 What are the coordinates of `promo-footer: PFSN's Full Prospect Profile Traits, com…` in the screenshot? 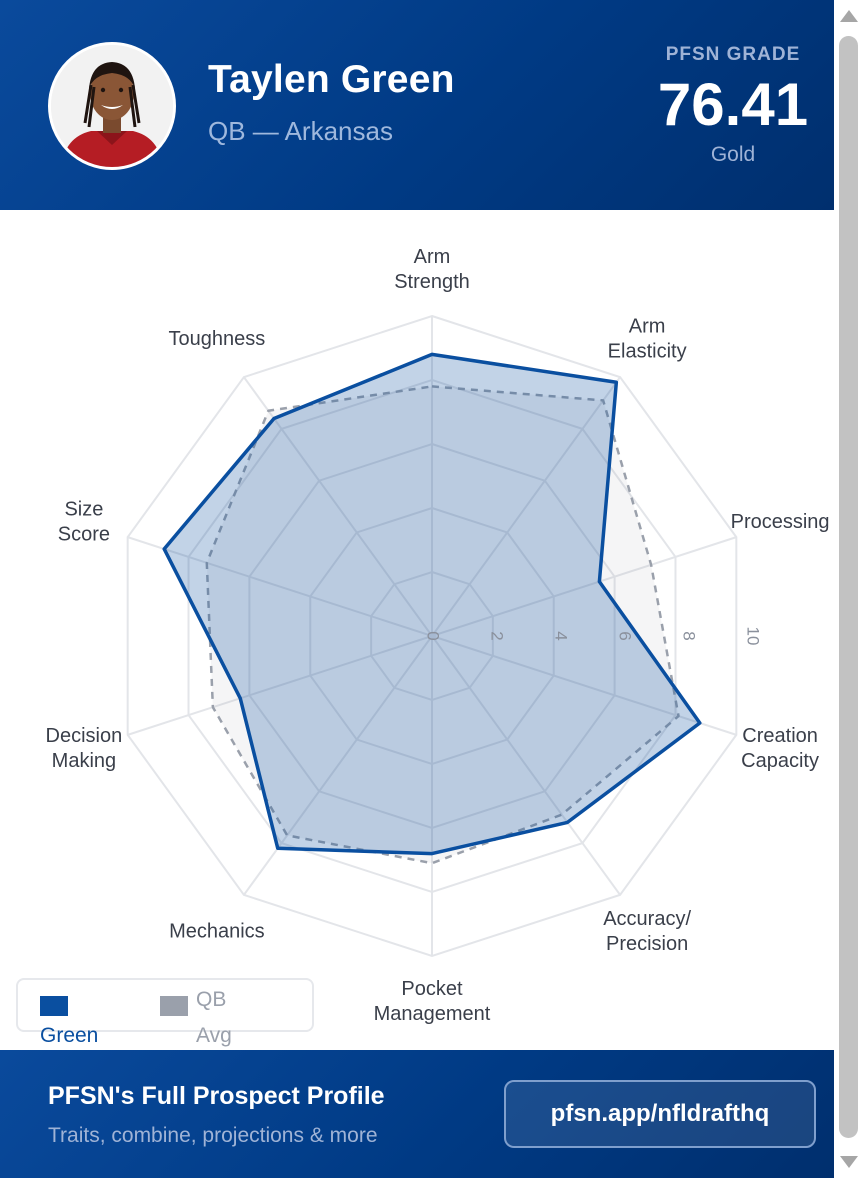 It's located at (417, 1114).